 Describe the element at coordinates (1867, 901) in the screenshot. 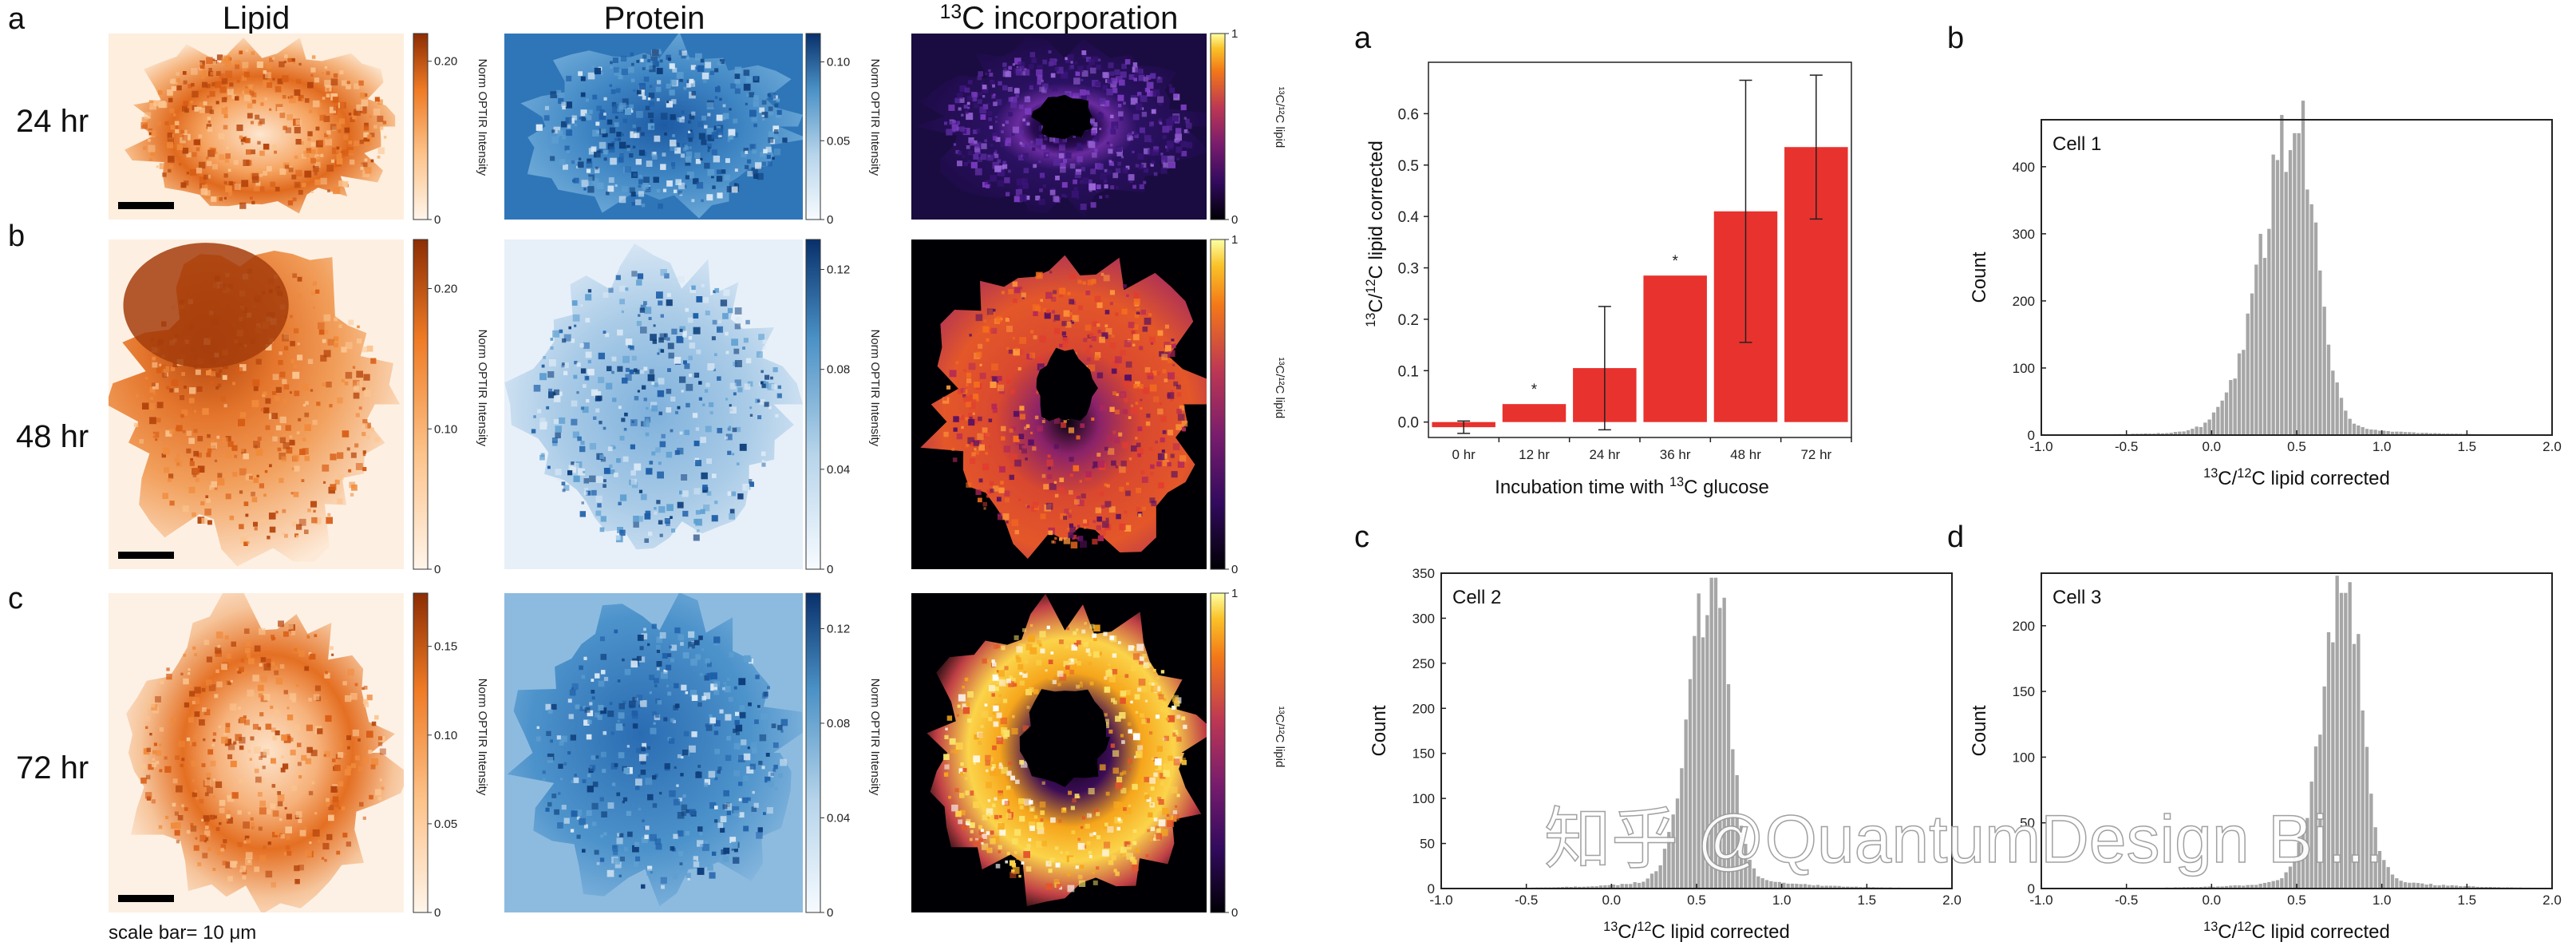

I see `x-tick-label: 1.5` at that location.